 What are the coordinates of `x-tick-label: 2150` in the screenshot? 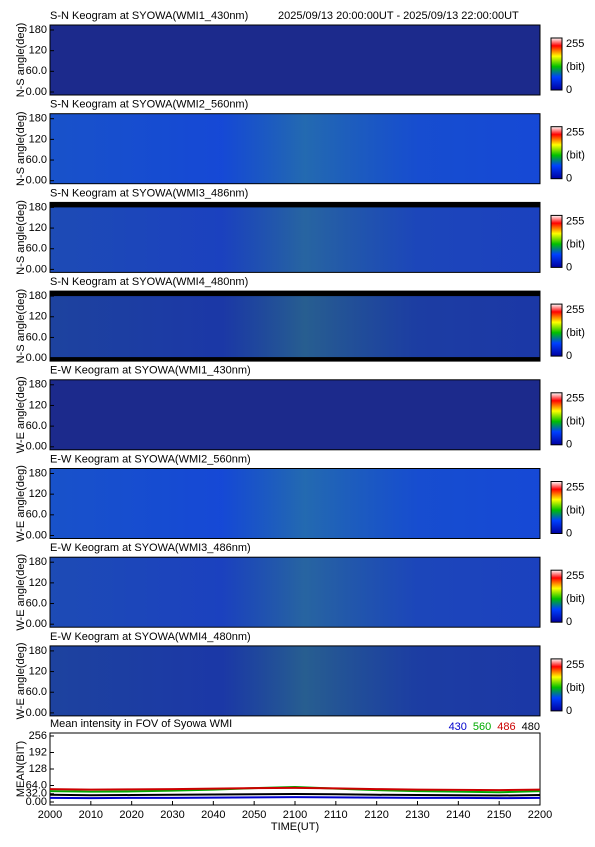 It's located at (499, 815).